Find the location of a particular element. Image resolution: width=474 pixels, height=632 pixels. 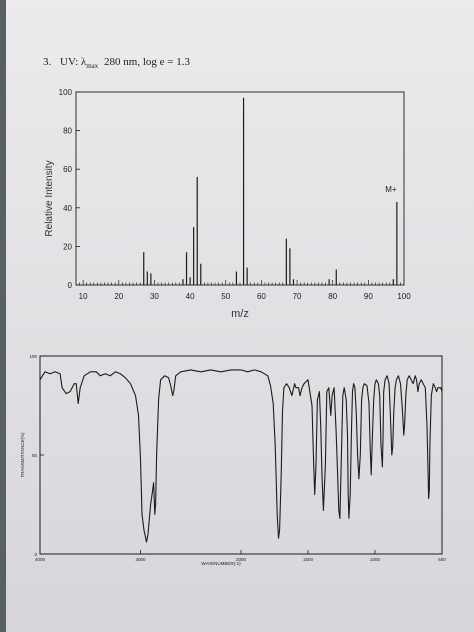

ms-y-tick-label: 60 is located at coordinates (67, 169).